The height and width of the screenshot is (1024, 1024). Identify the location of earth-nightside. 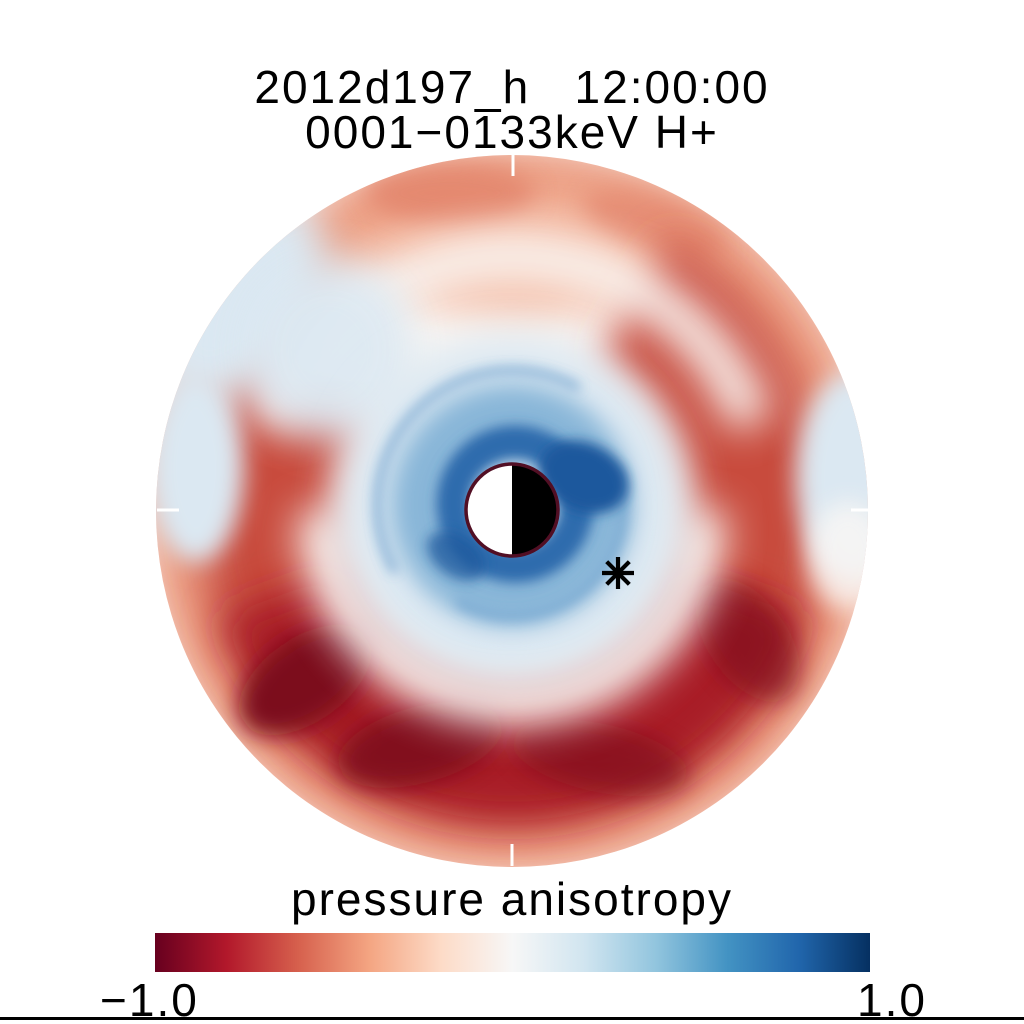
(535, 510).